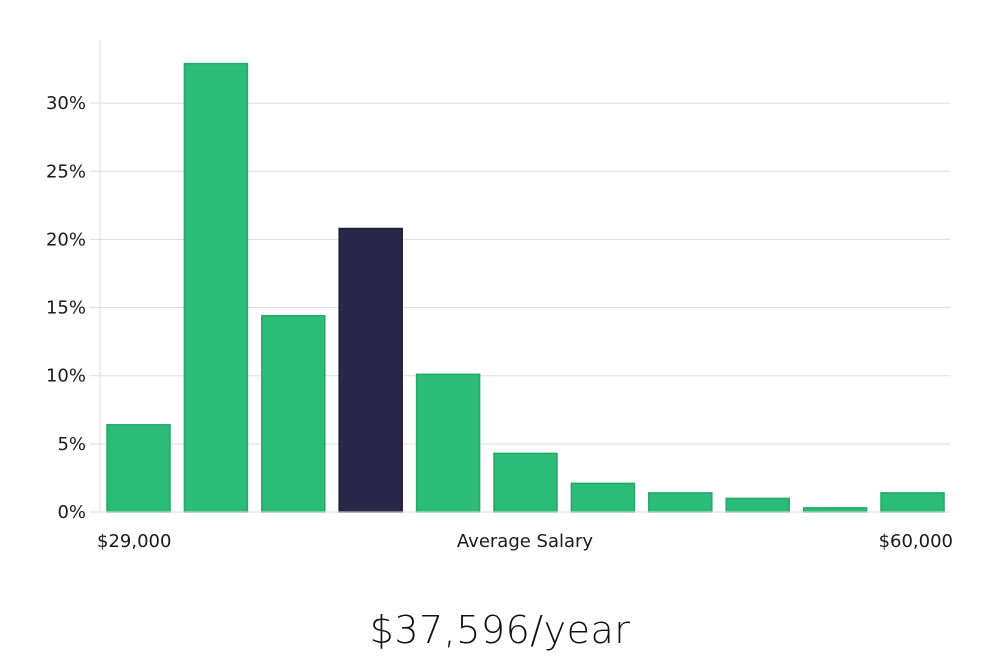 The image size is (1000, 660). What do you see at coordinates (71, 444) in the screenshot?
I see `y-tick-label-5: 5%` at bounding box center [71, 444].